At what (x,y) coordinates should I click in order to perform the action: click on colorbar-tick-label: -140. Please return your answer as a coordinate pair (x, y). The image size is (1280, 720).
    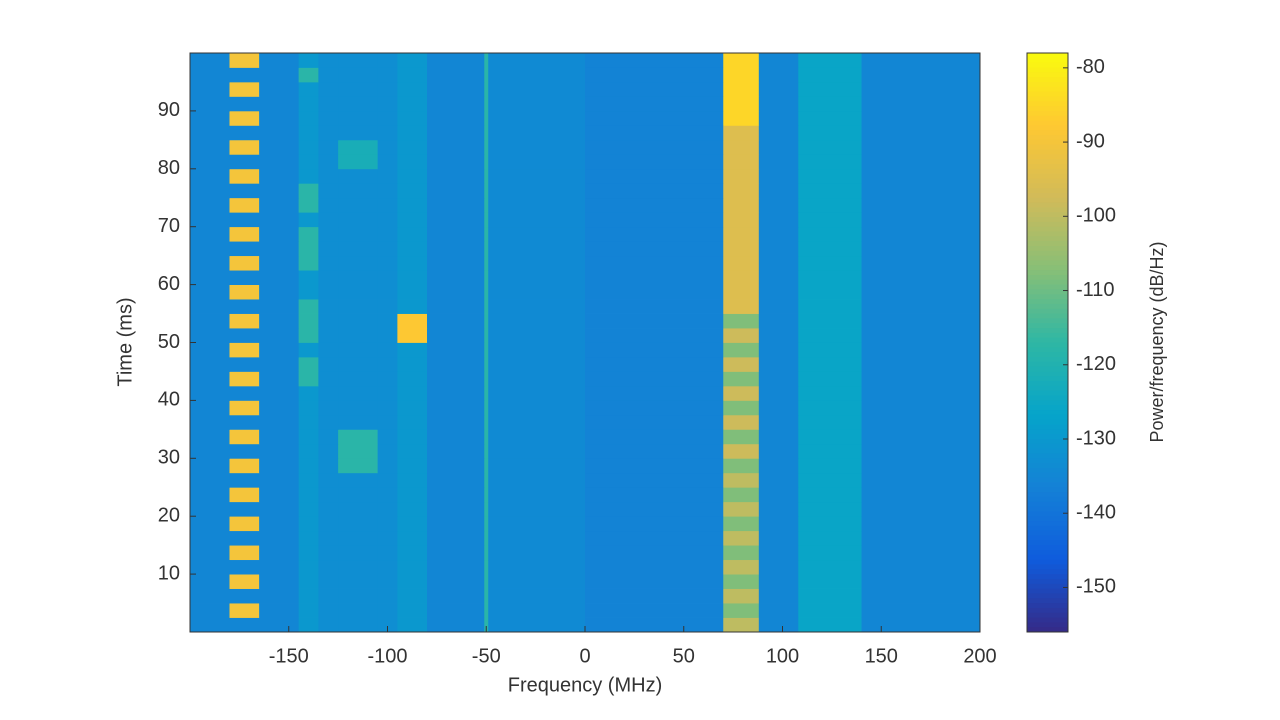
    Looking at the image, I should click on (1096, 513).